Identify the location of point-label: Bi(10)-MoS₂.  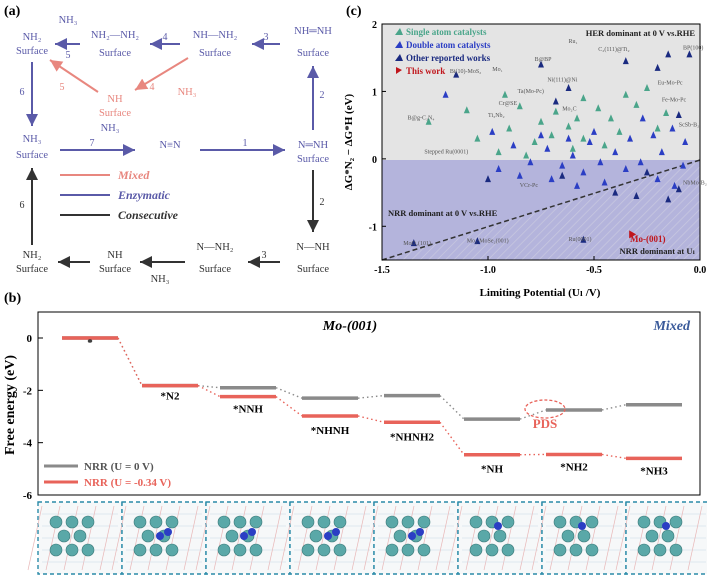
(465, 71).